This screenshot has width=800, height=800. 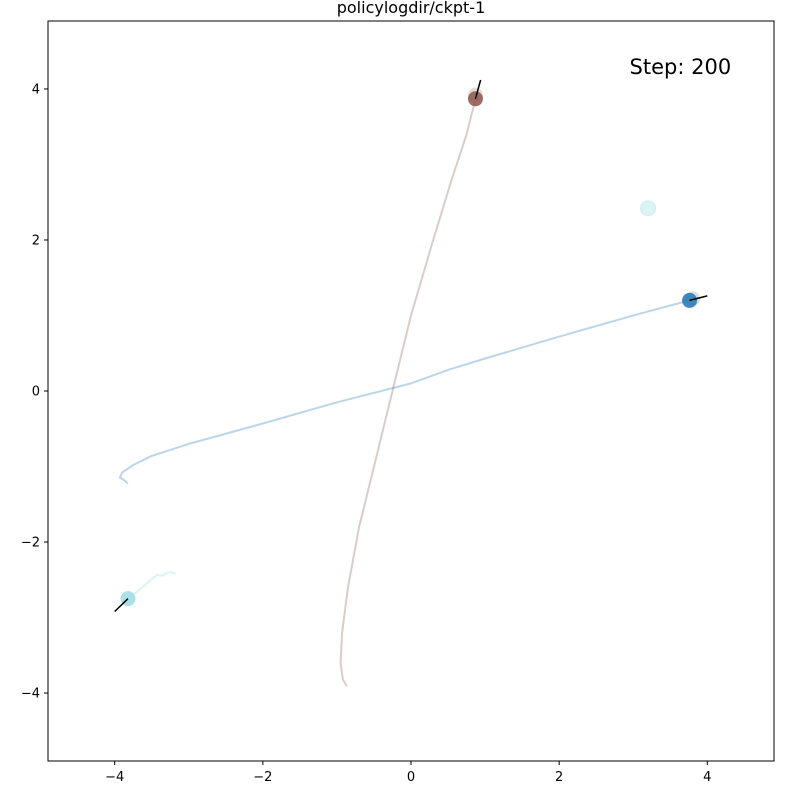 I want to click on chart-title: policylogdir/ckpt-1, so click(x=411, y=8).